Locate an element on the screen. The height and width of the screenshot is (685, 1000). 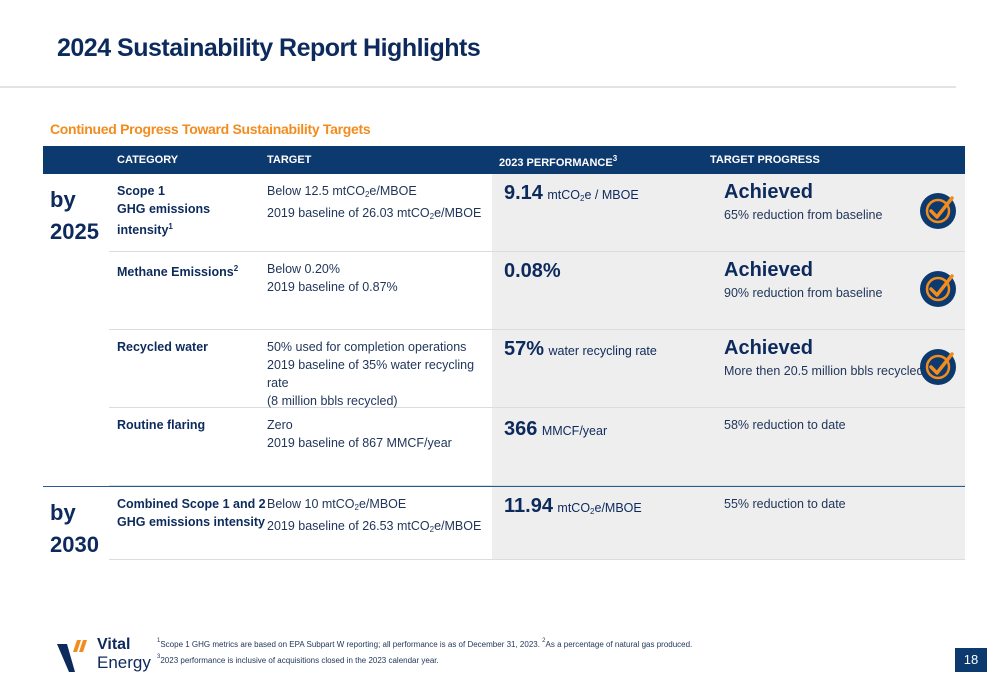
target-cell: Below 0.20% 2019 baseline of 0.87% is located at coordinates (332, 278).